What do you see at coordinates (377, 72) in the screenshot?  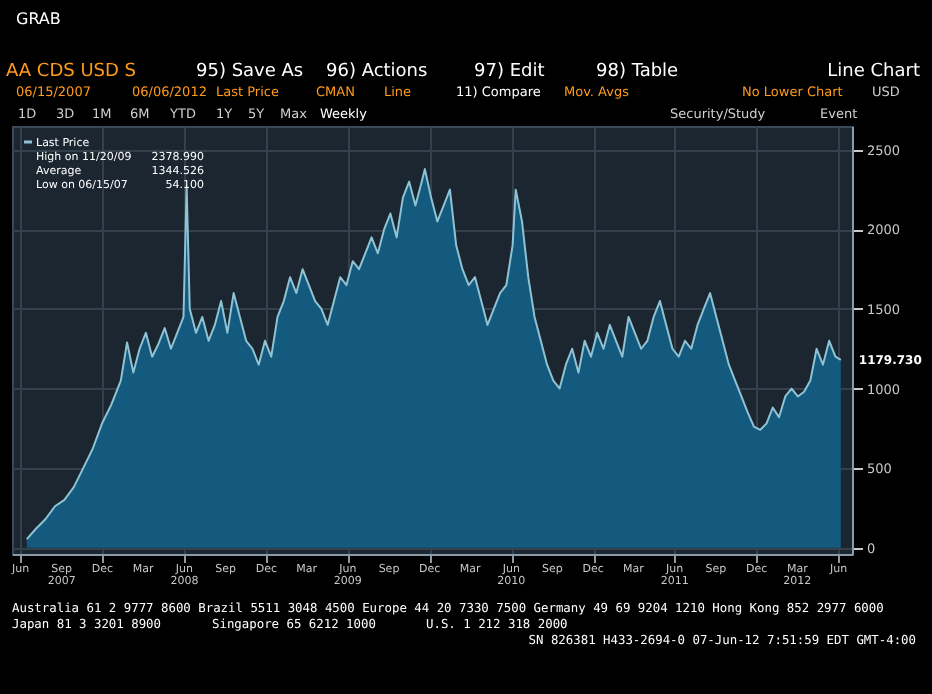 I see `text: 96) Actions` at bounding box center [377, 72].